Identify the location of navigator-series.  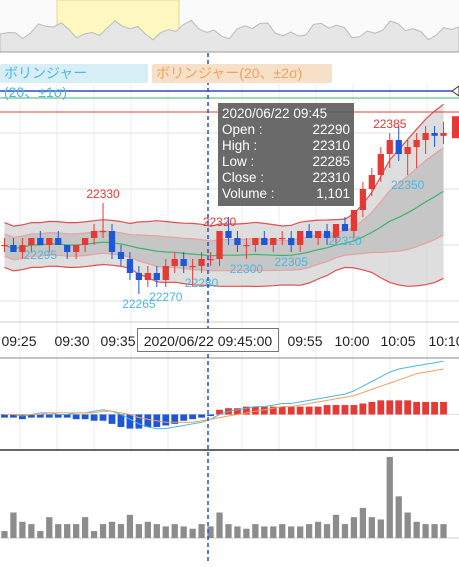
(229, 36).